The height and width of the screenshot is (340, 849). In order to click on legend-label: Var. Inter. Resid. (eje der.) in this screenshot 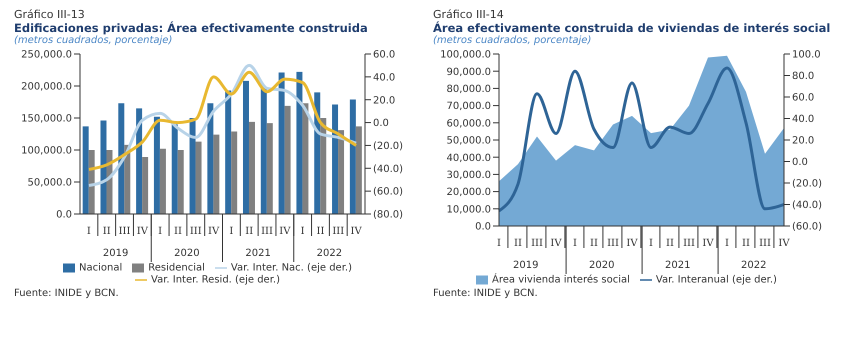, I will do `click(215, 280)`.